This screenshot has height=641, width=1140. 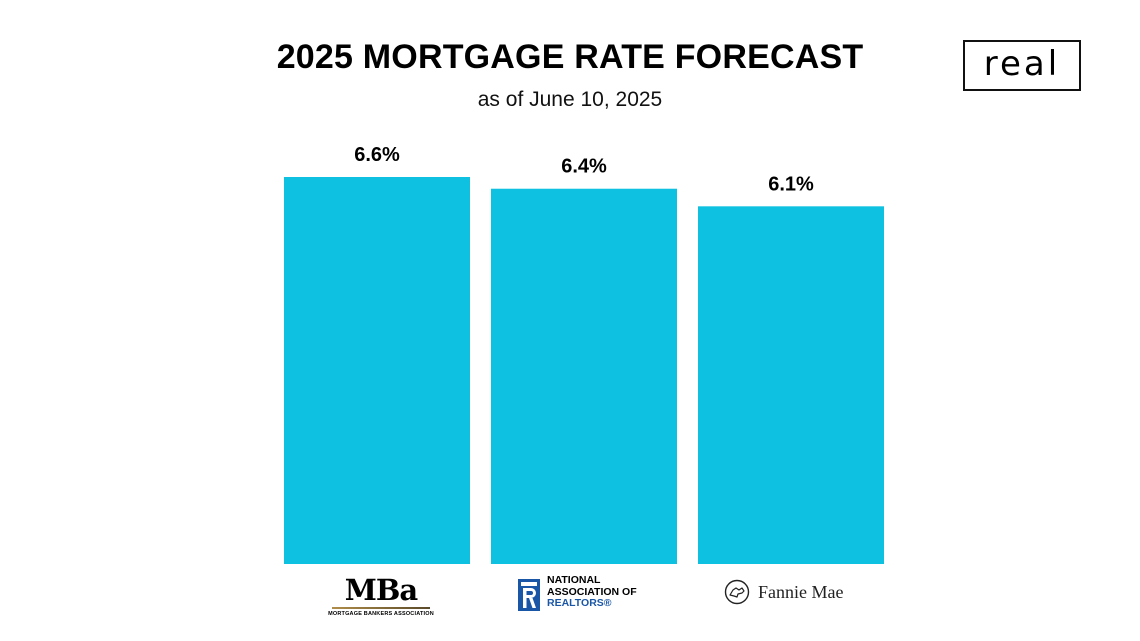 I want to click on mba-logo: MBa MORTGAGE BANKERS ASSOCIATION, so click(x=381, y=599).